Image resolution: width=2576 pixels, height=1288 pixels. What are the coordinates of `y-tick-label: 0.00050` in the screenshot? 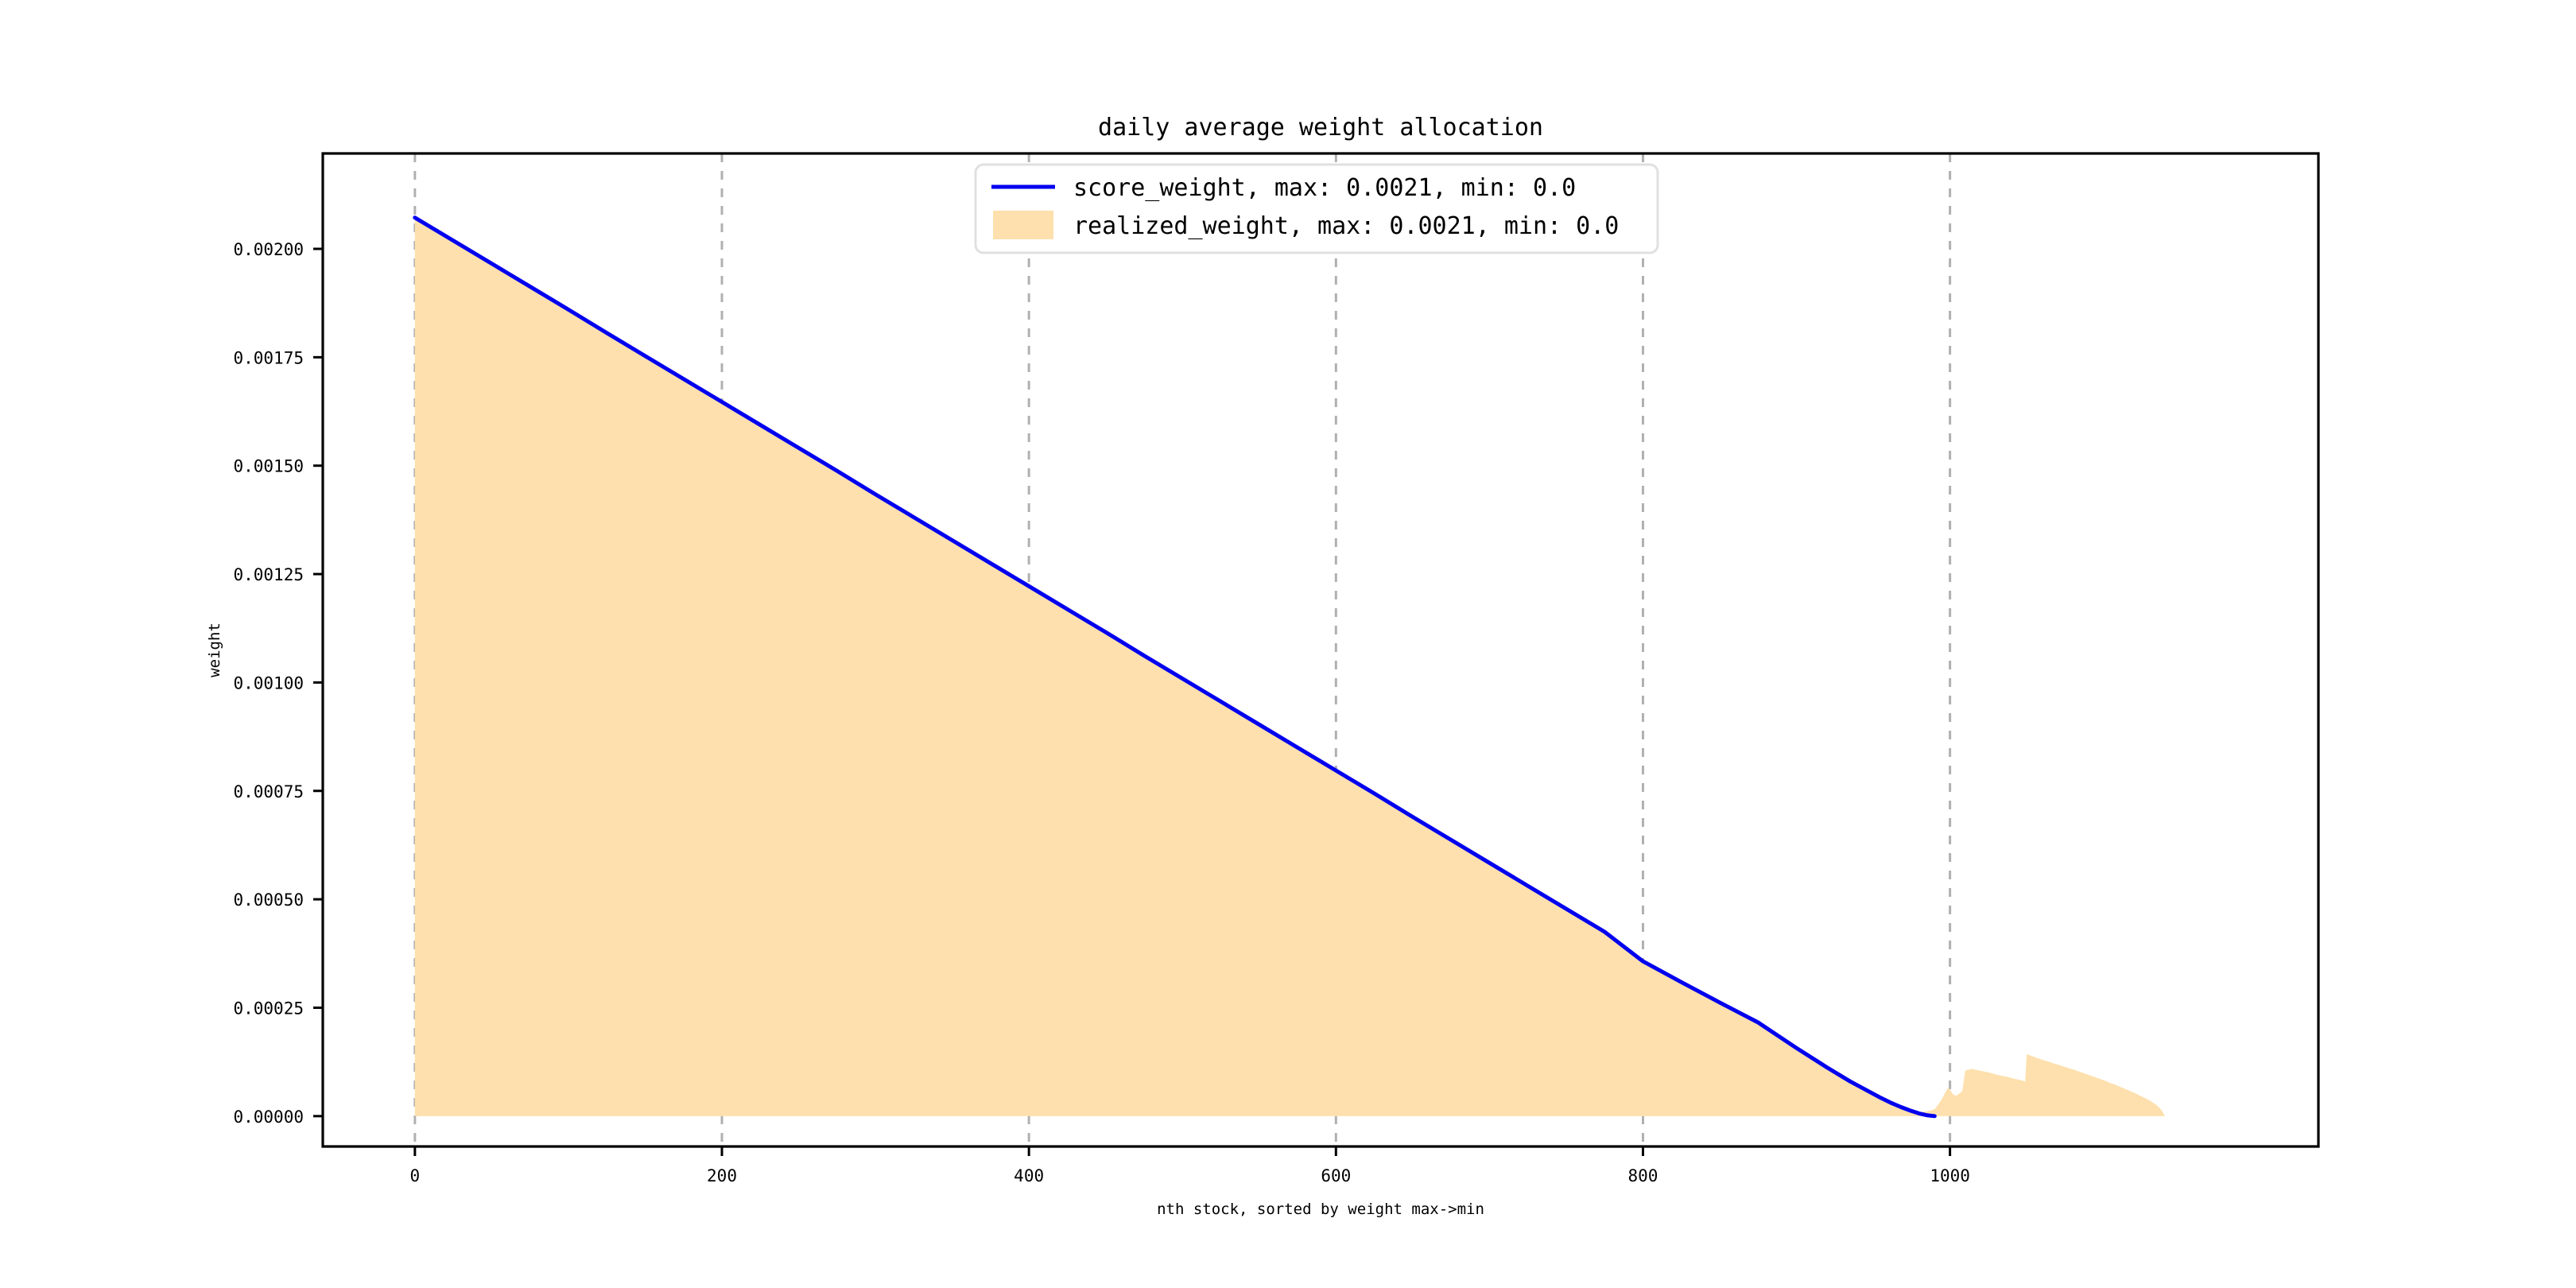 It's located at (269, 900).